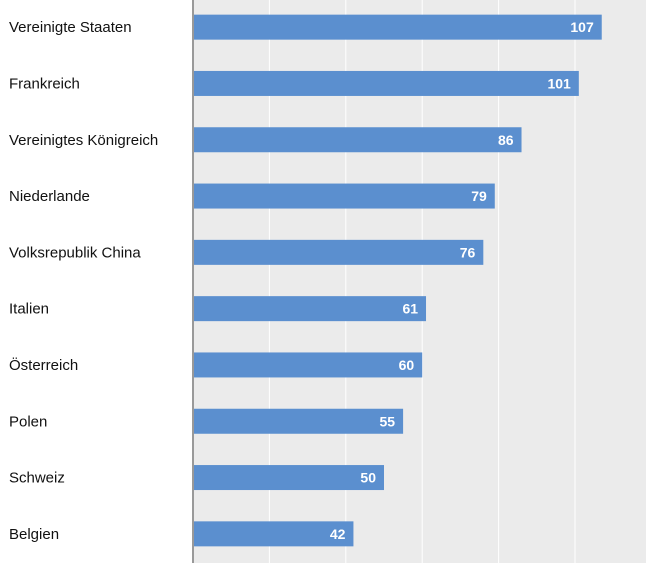  I want to click on value-label: 76, so click(468, 252).